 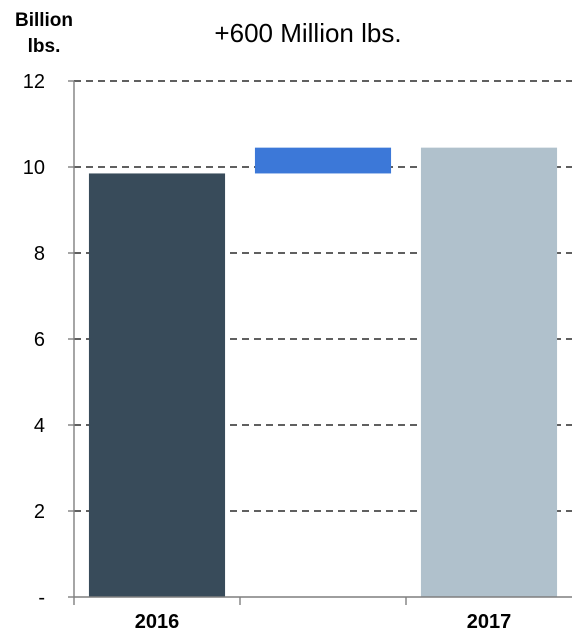 What do you see at coordinates (39, 254) in the screenshot?
I see `y-tick-label-8: 8` at bounding box center [39, 254].